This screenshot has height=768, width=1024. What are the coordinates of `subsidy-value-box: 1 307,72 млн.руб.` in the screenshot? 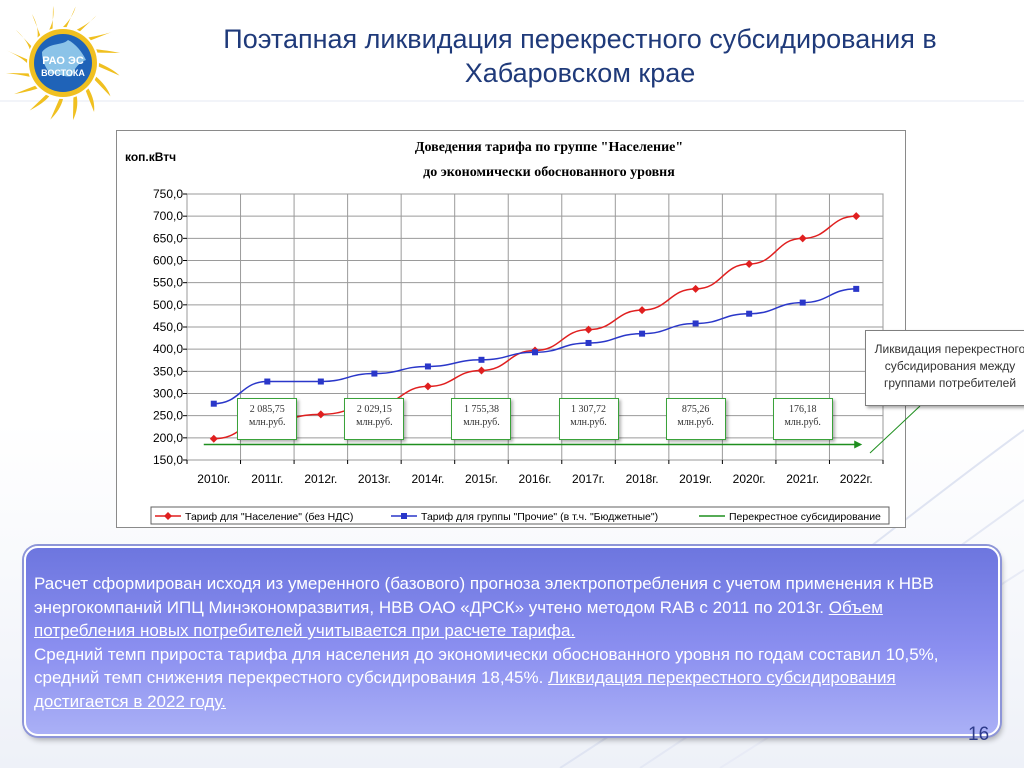 It's located at (588, 419).